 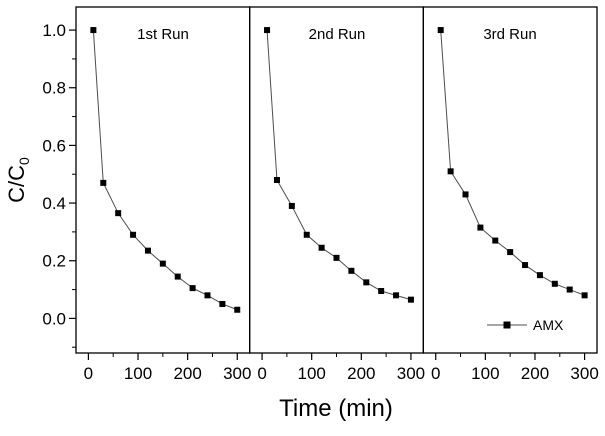 What do you see at coordinates (16, 184) in the screenshot?
I see `y-axis-title-main: C/C` at bounding box center [16, 184].